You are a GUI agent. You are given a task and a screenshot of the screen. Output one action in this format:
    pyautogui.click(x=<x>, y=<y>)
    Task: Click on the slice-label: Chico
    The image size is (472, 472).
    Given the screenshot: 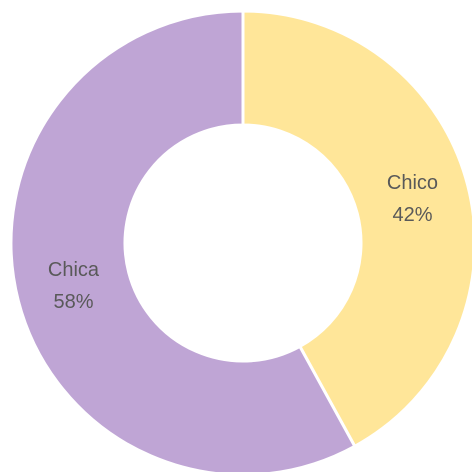 What is the action you would take?
    pyautogui.click(x=412, y=183)
    